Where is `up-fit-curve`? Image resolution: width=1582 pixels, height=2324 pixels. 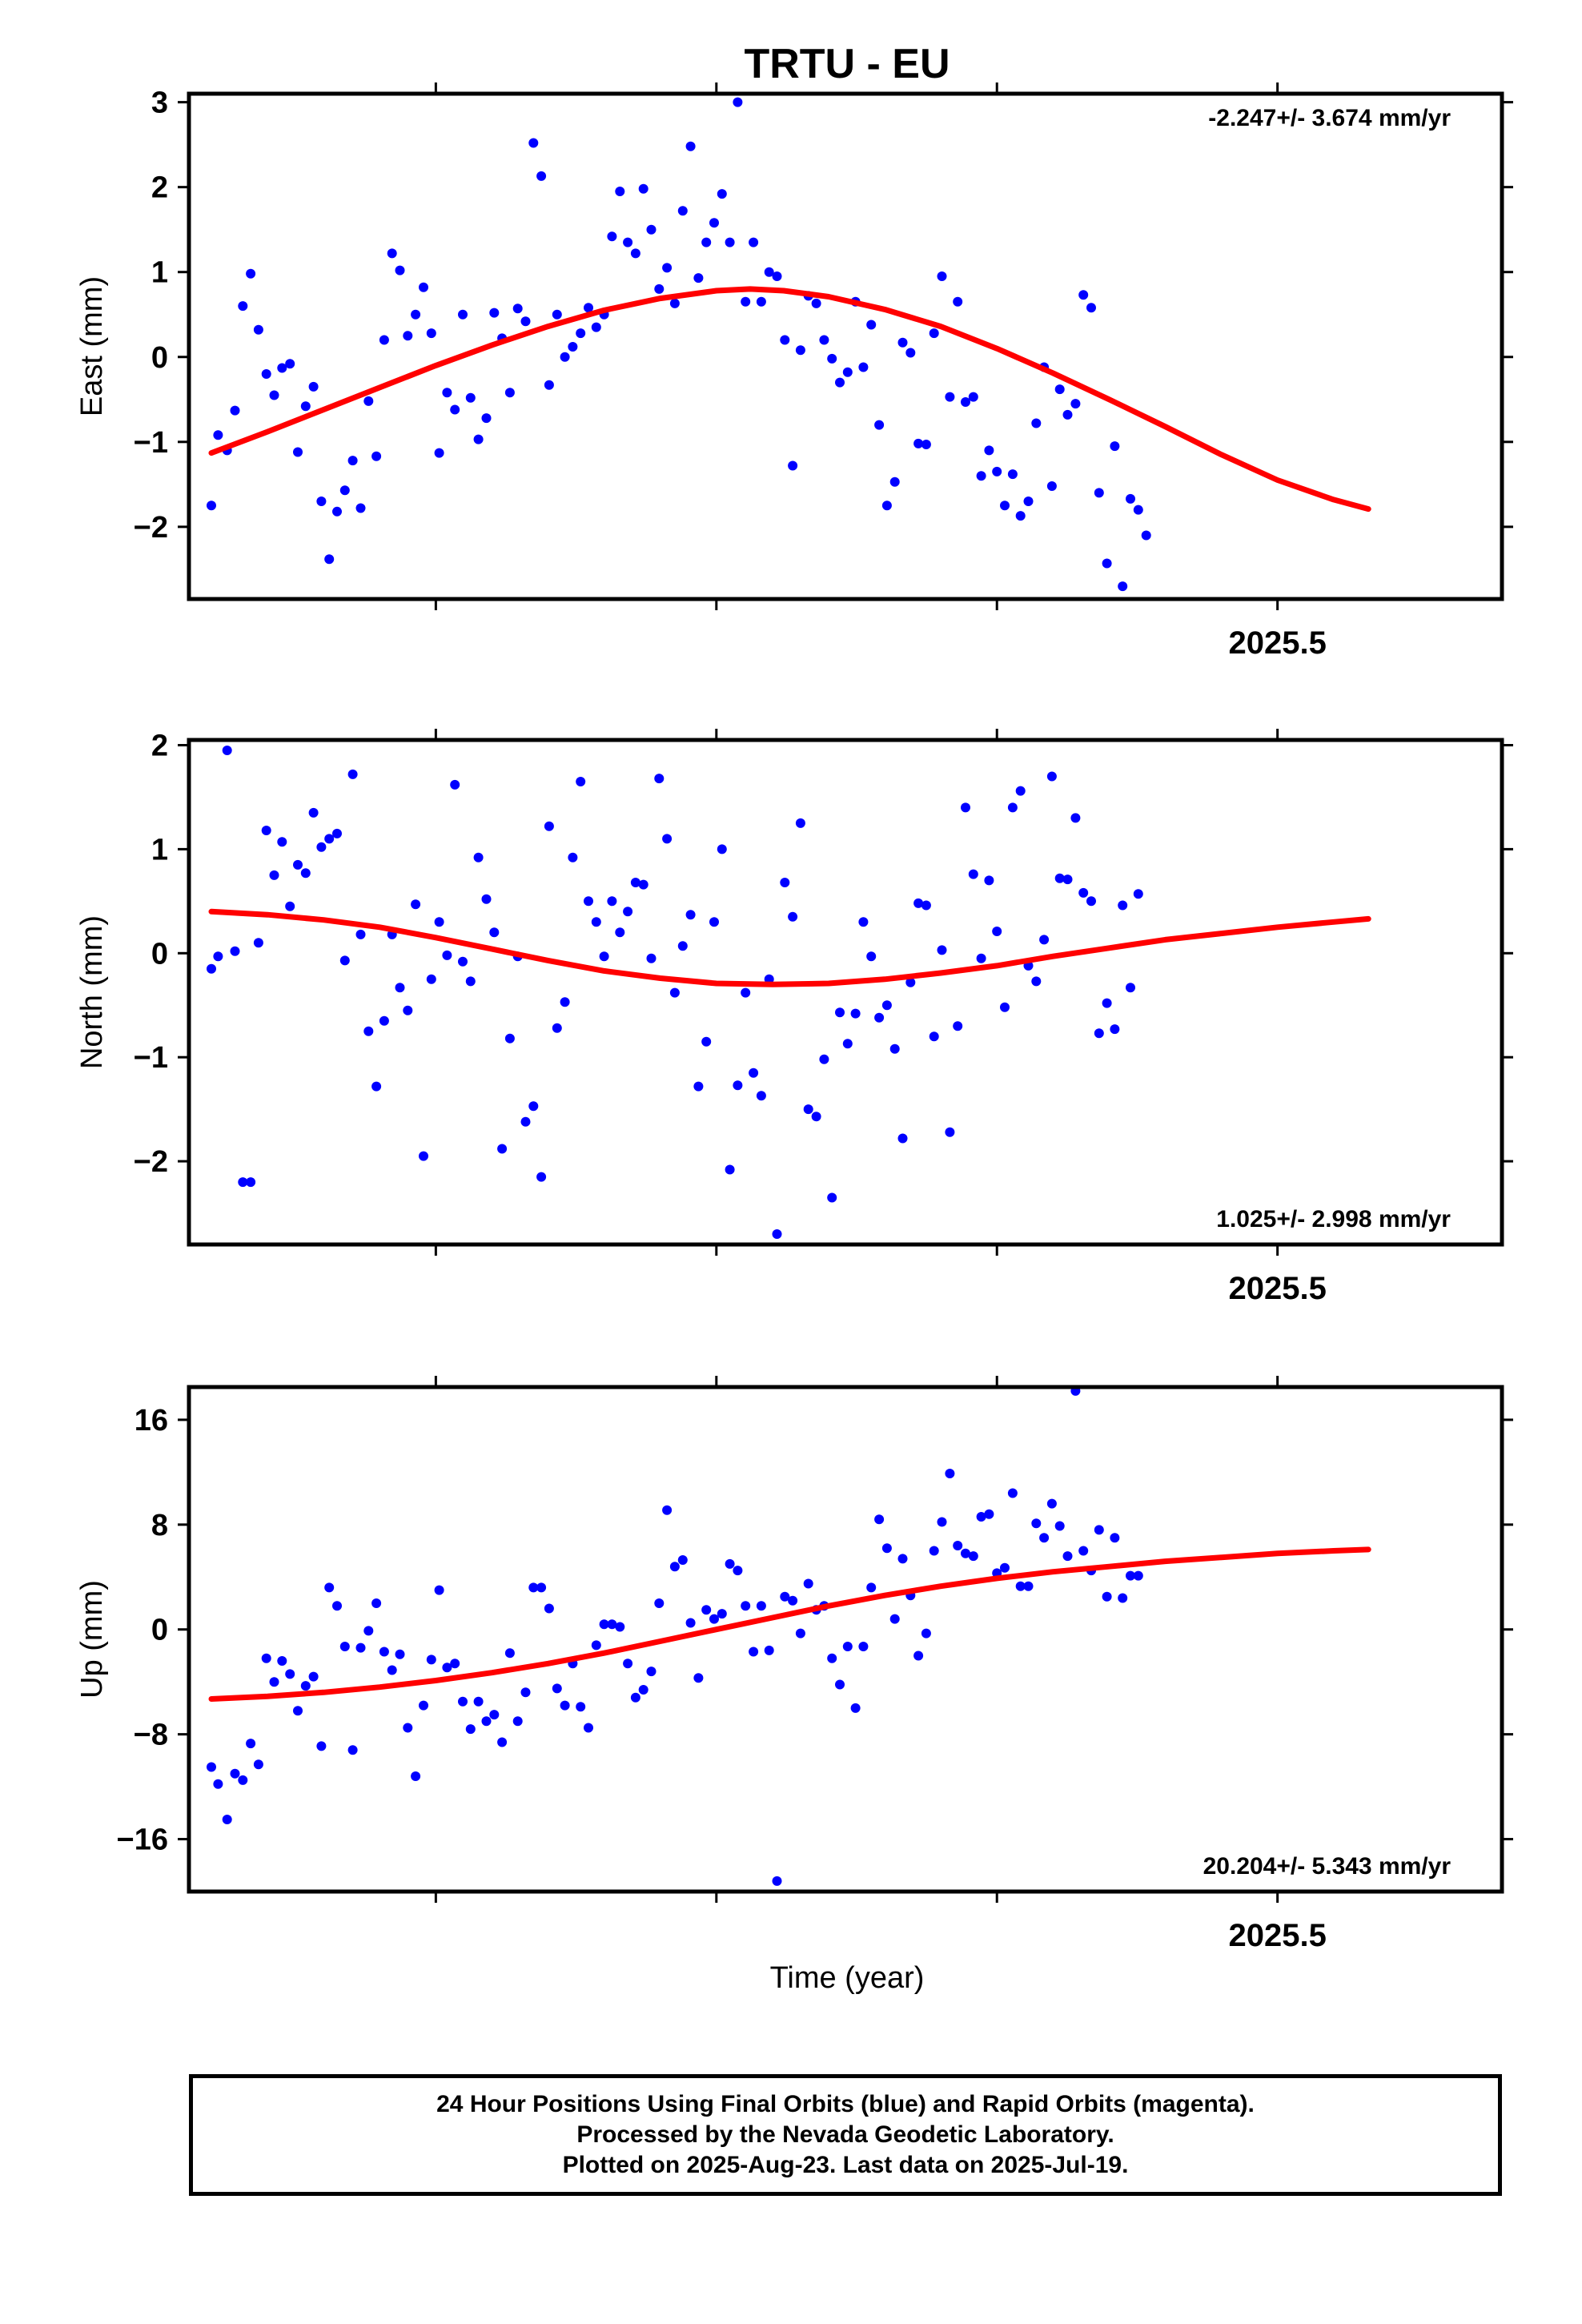 up-fit-curve is located at coordinates (790, 1624).